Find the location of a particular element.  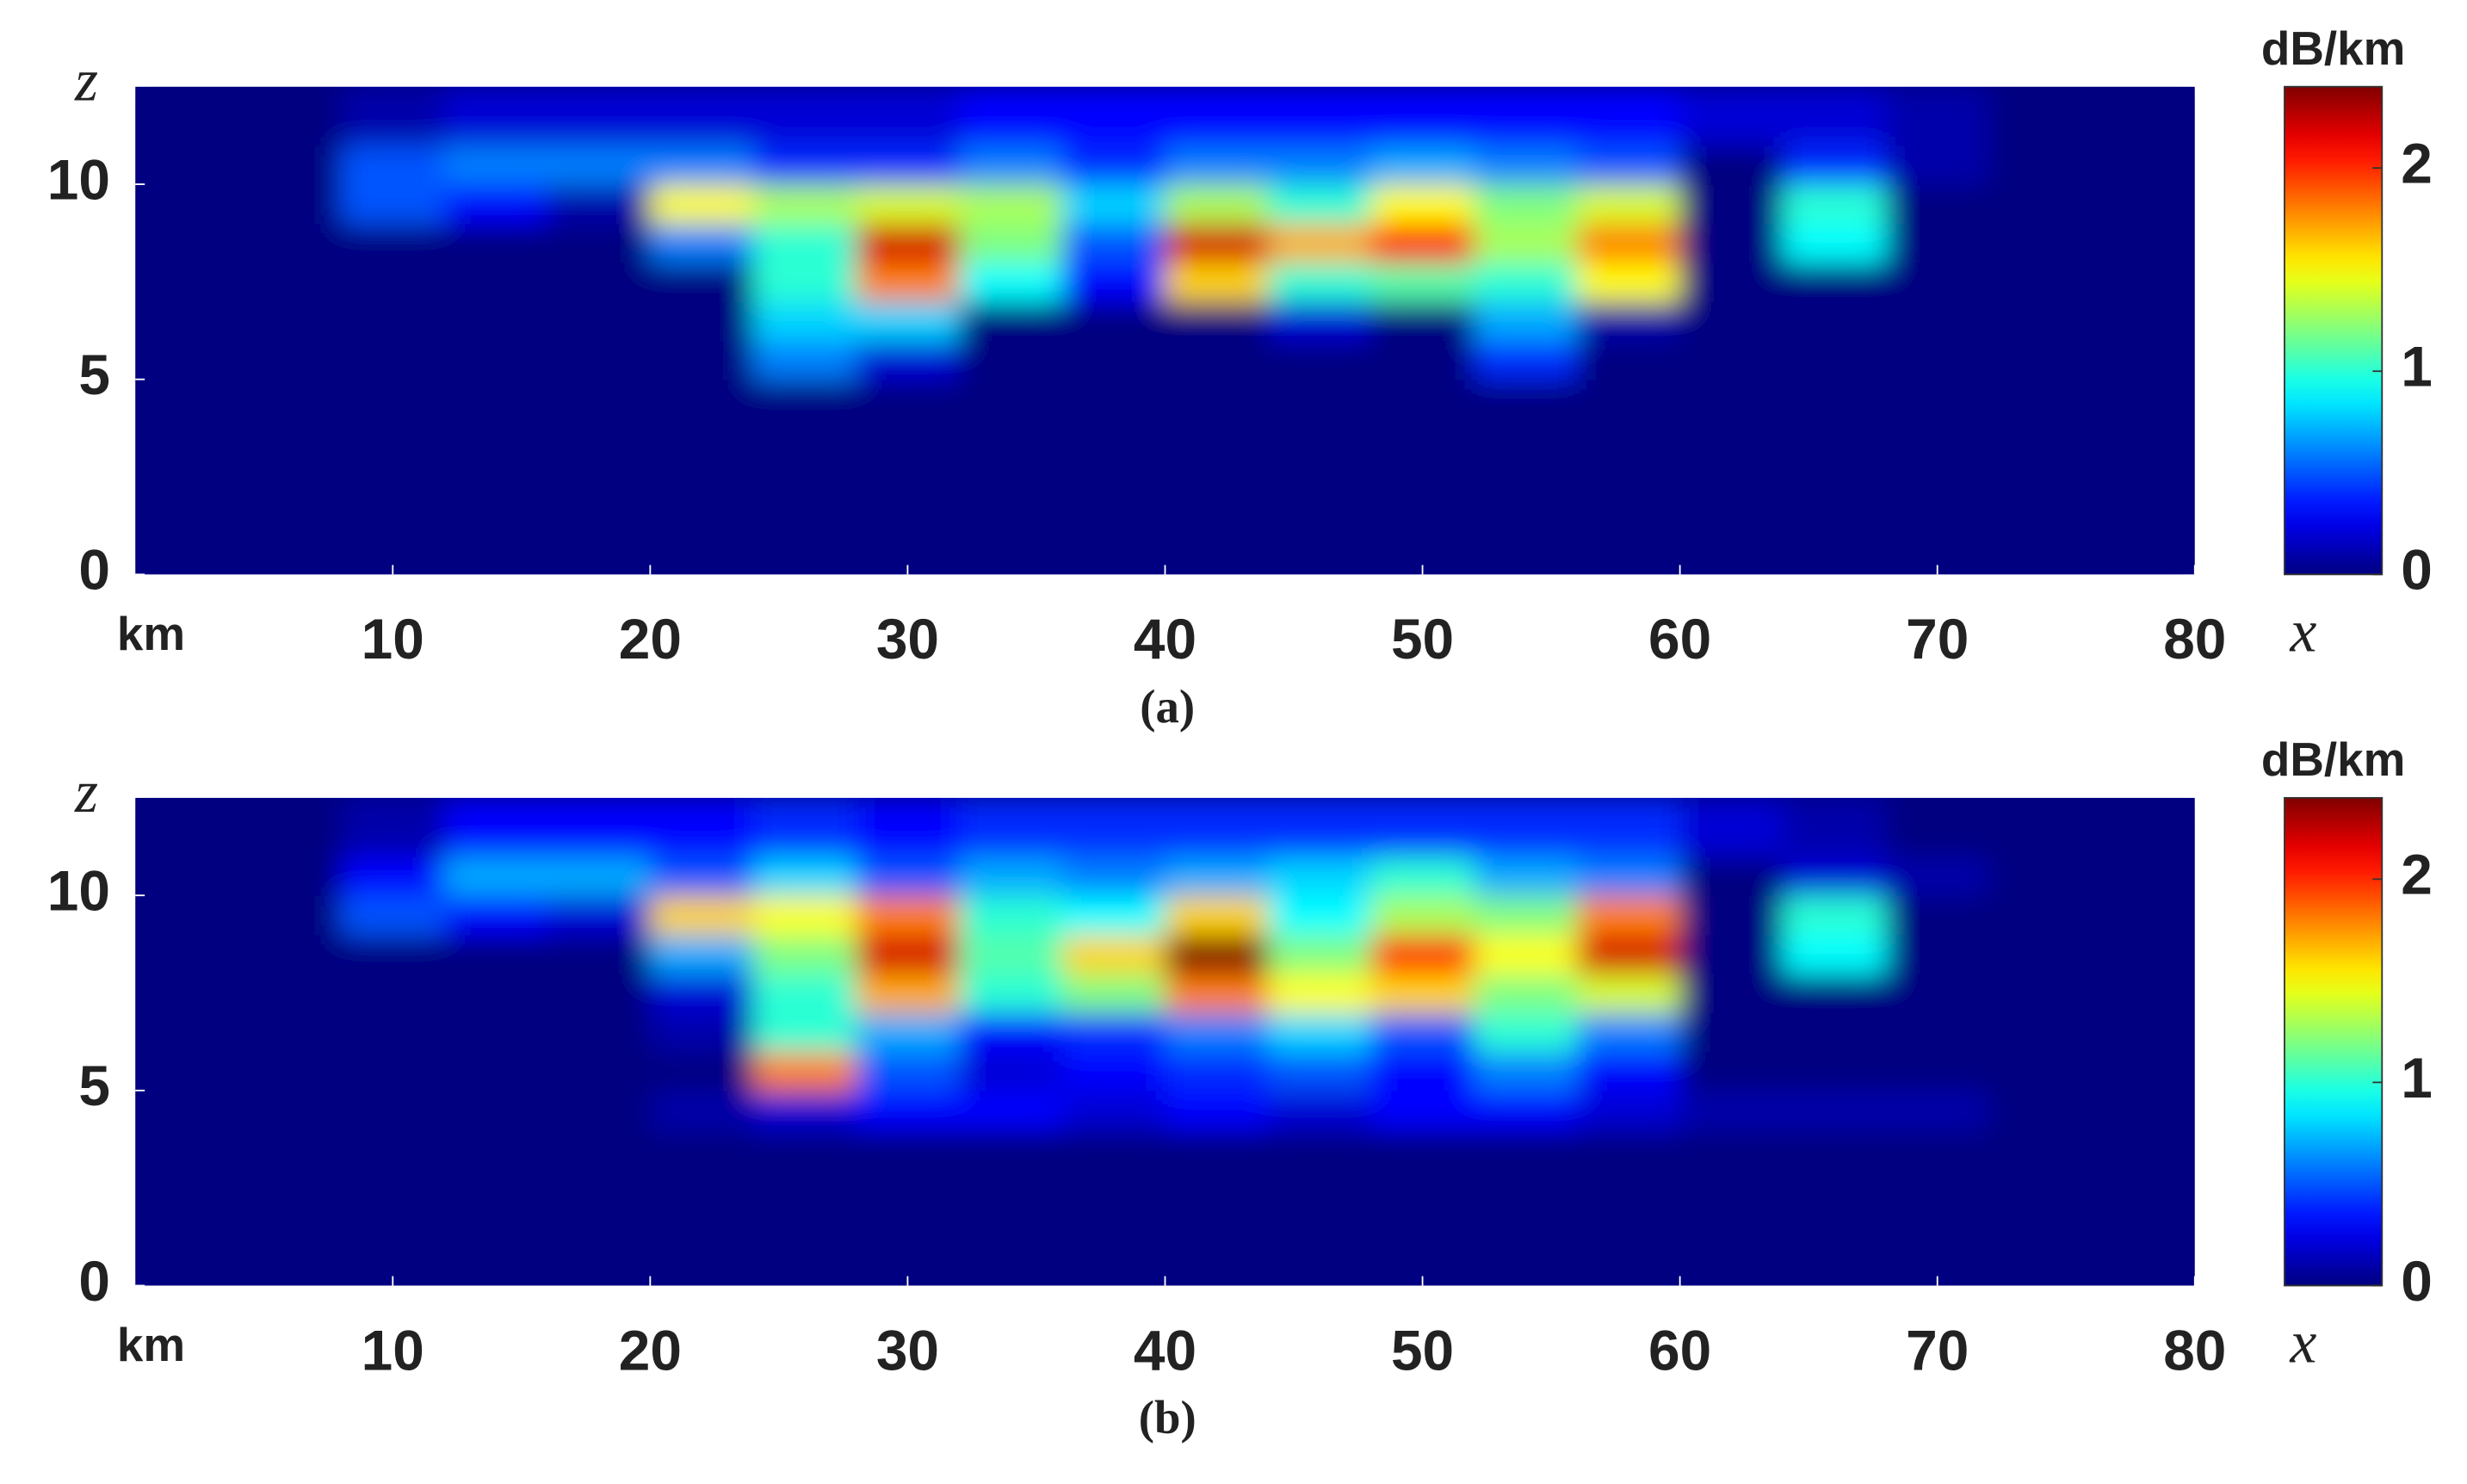

colorbar-tick-label: 1 is located at coordinates (2417, 1078).